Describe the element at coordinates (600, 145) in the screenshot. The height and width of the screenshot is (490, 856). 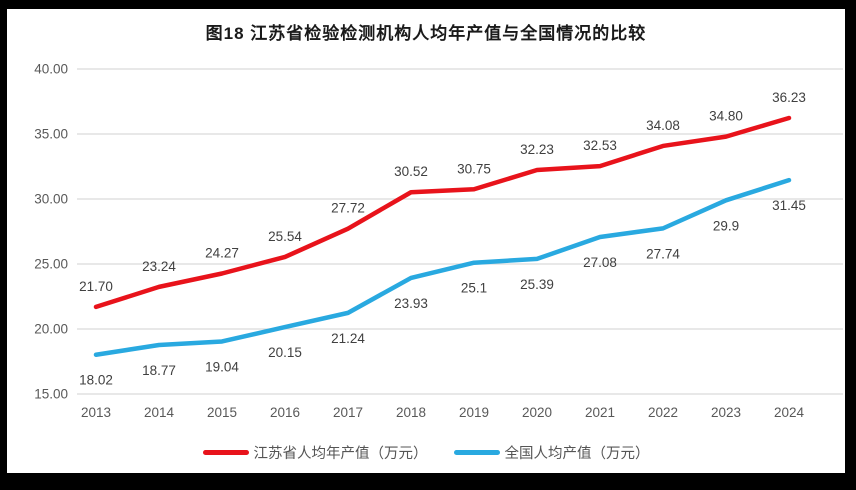
I see `svg-text: 32.53` at that location.